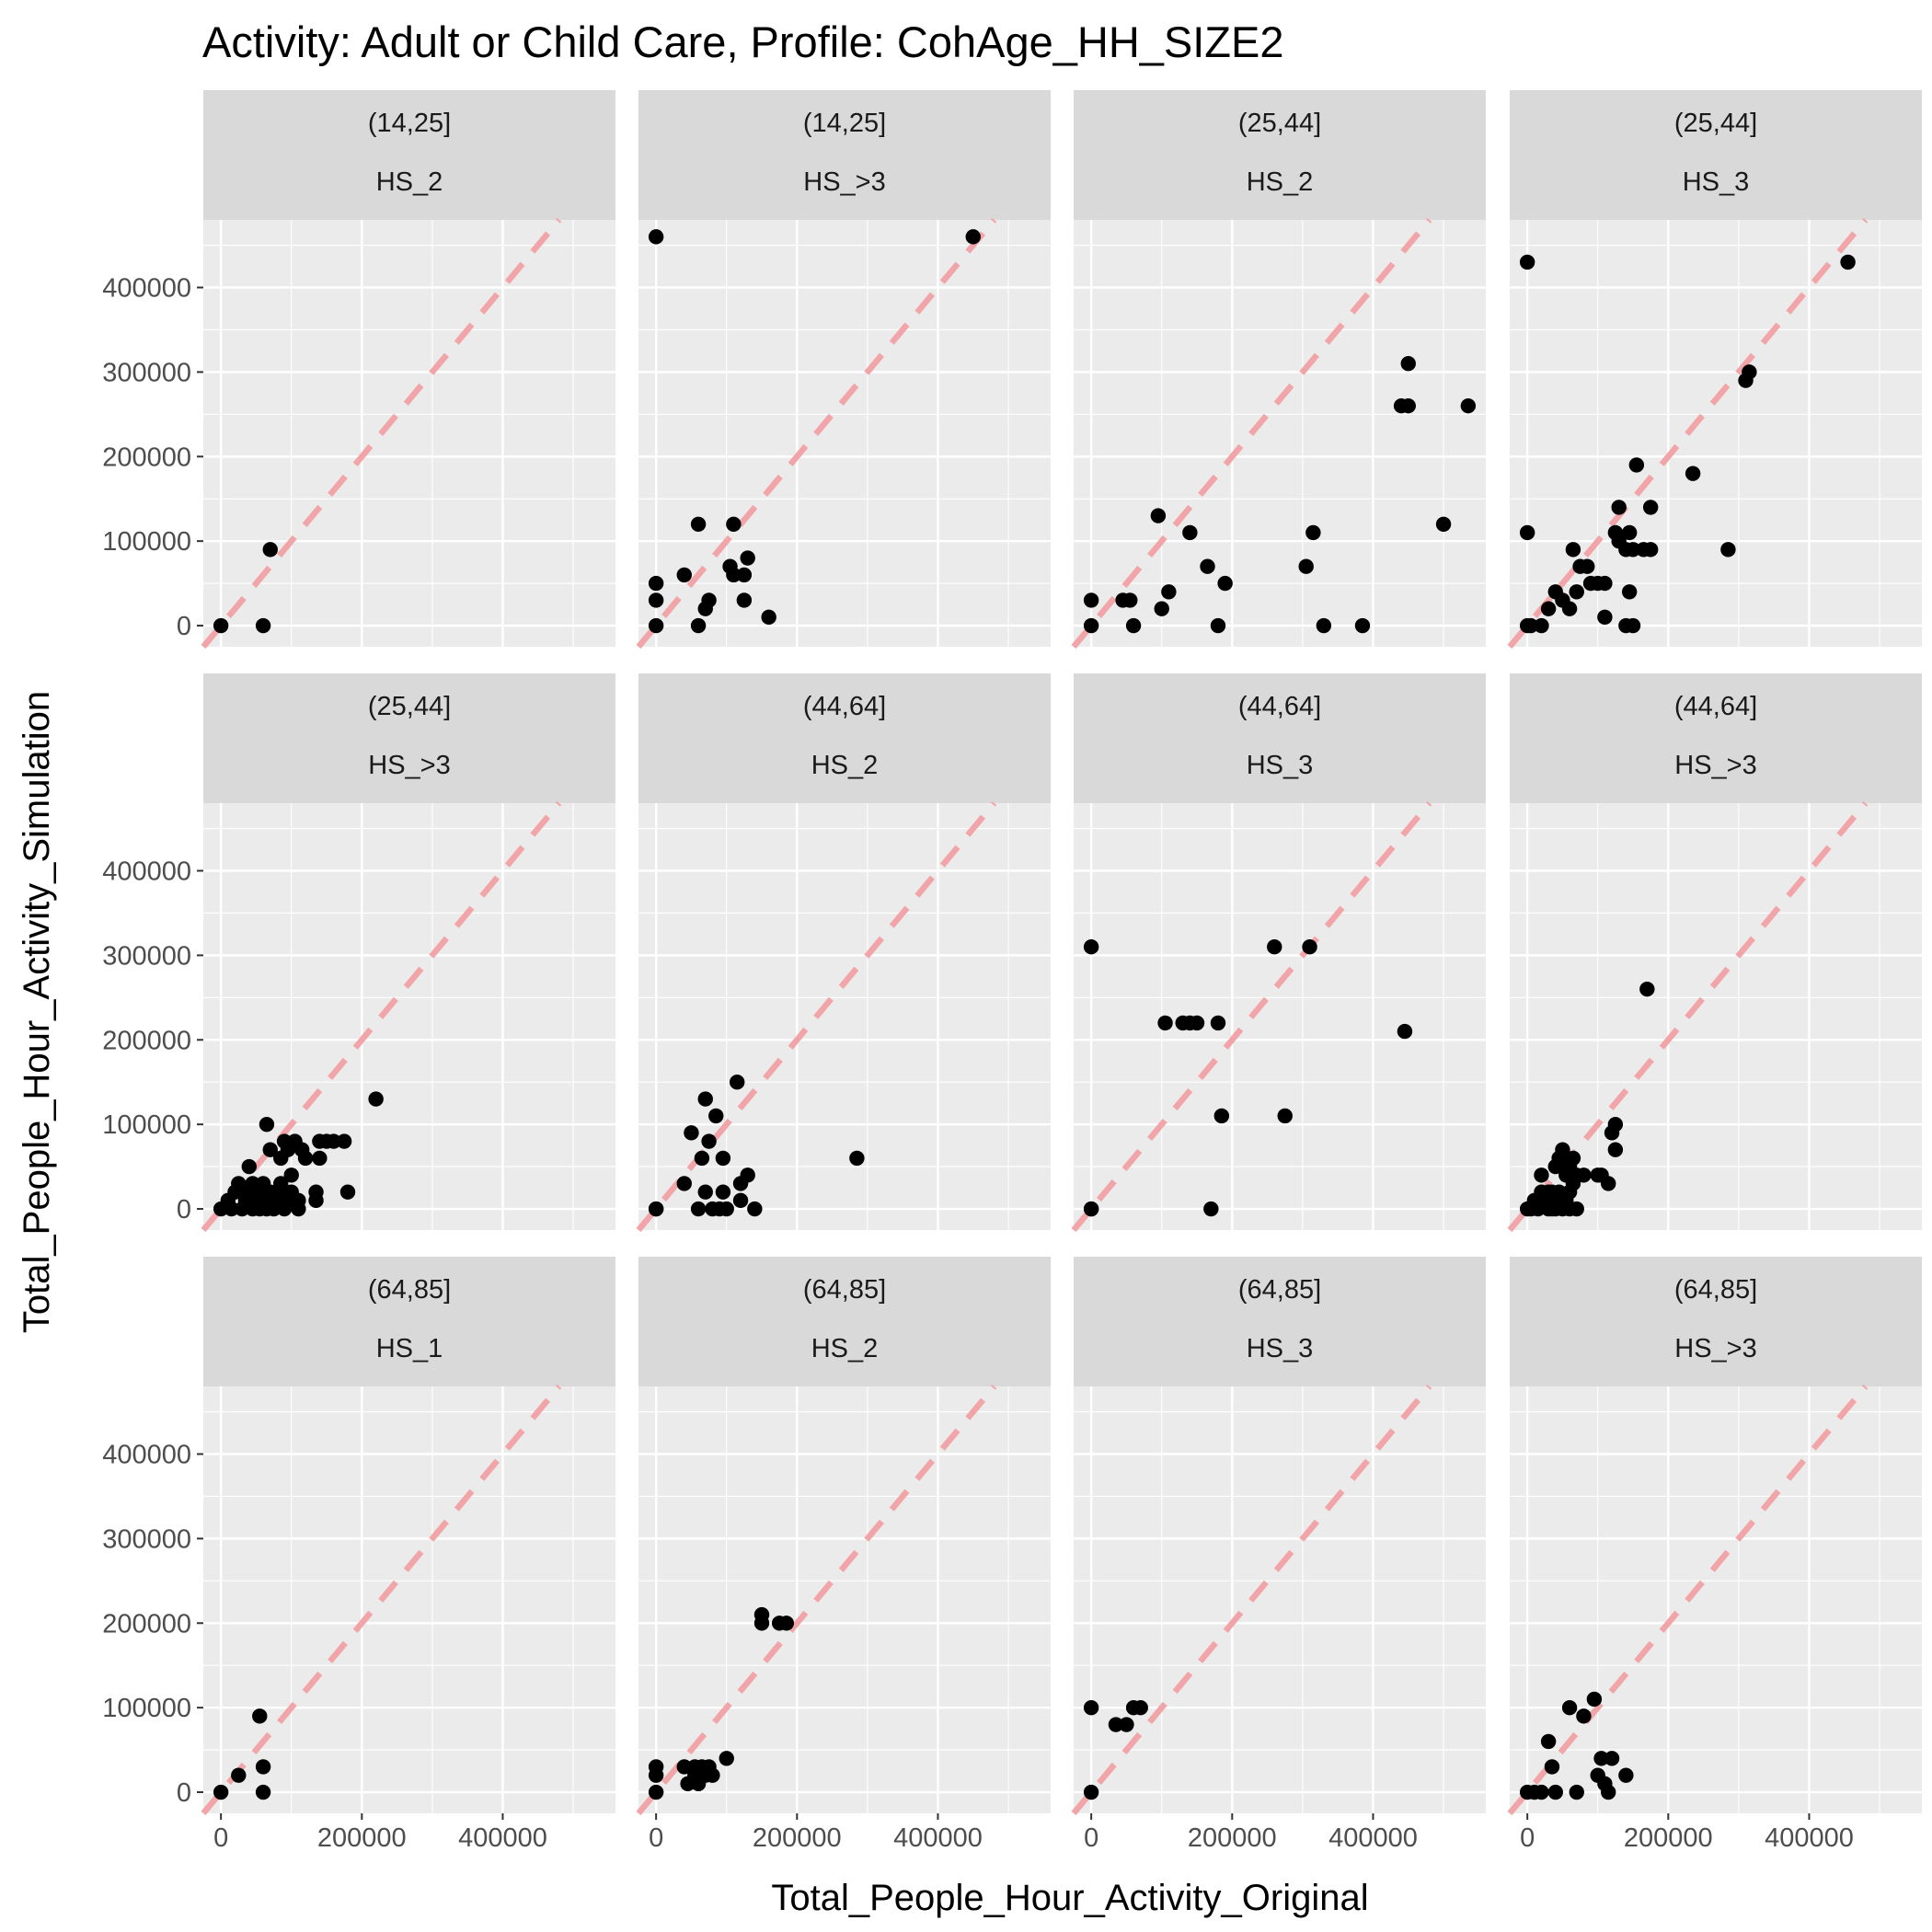 The height and width of the screenshot is (1932, 1932). I want to click on facet-panel: (64,85] HS_3 0 200000 400000, so click(1278, 1555).